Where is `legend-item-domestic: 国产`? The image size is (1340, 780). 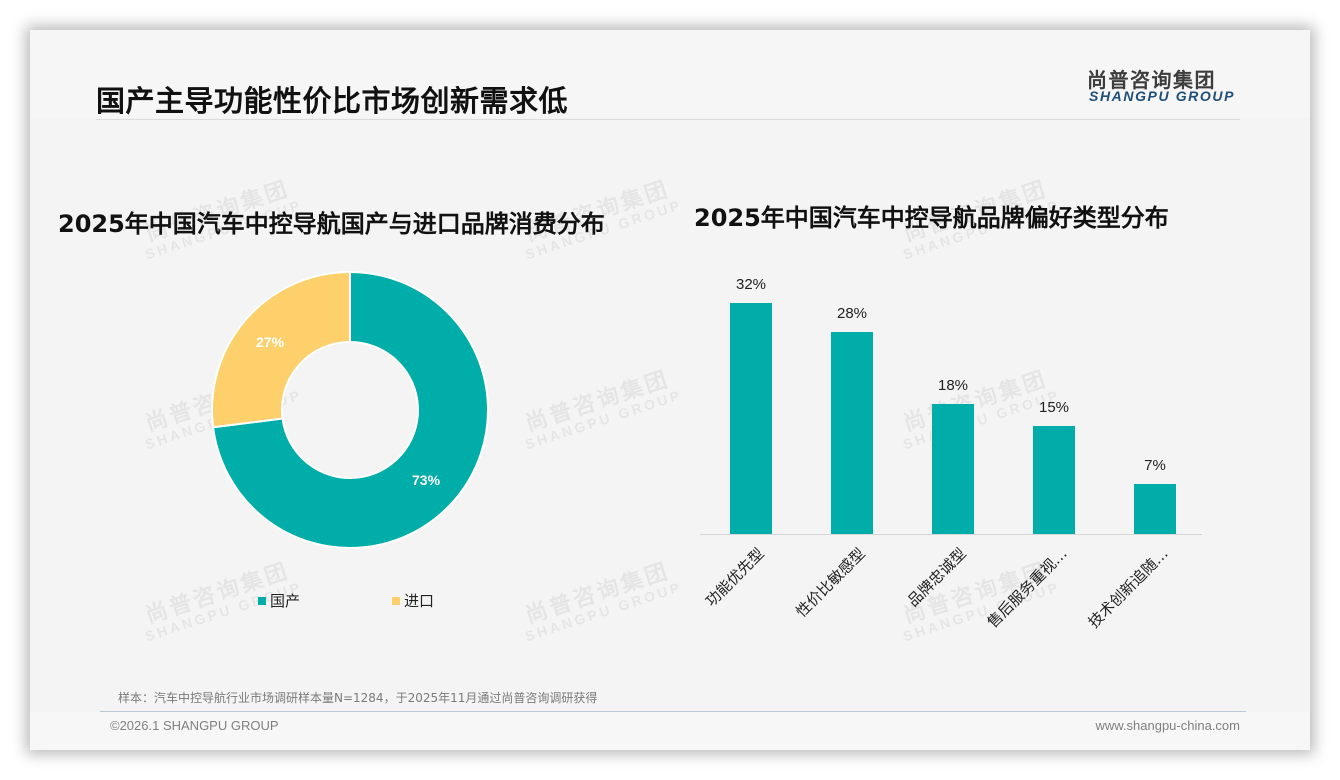 legend-item-domestic: 国产 is located at coordinates (279, 600).